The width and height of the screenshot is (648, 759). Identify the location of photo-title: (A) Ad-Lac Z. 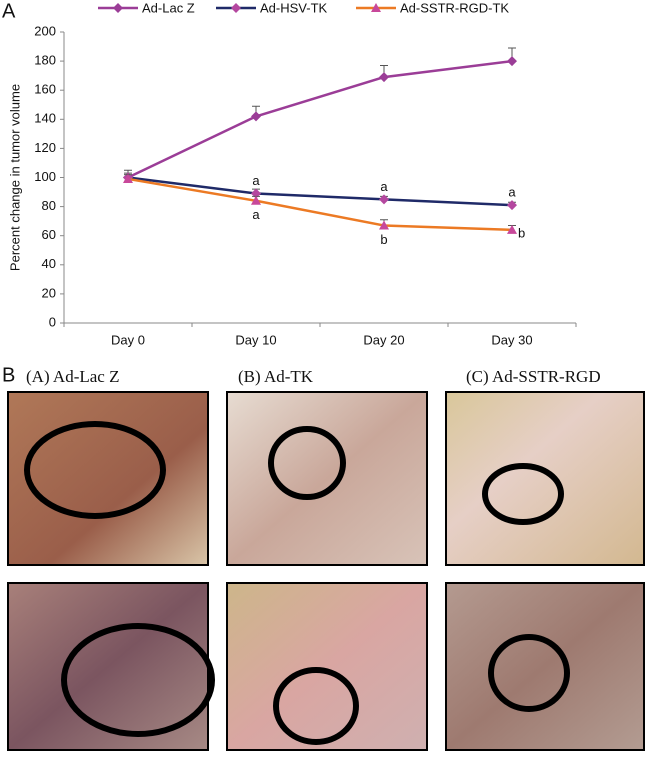
(72, 376).